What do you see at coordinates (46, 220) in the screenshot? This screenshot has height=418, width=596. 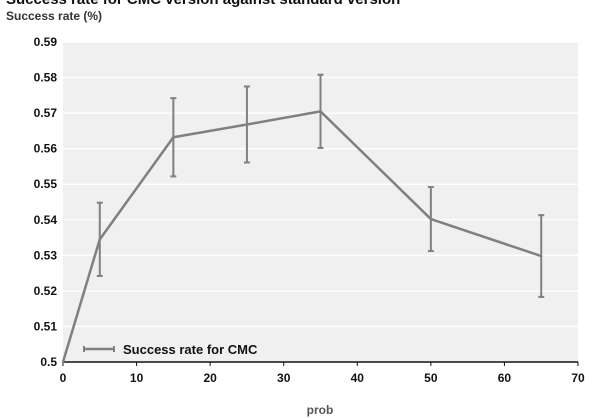 I see `y-tick-label: 0.54` at bounding box center [46, 220].